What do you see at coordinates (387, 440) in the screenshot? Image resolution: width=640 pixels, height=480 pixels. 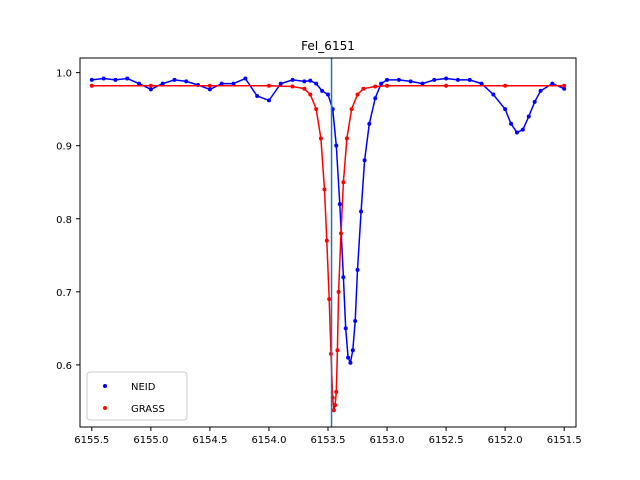 I see `x-tick-label: 6153.0` at bounding box center [387, 440].